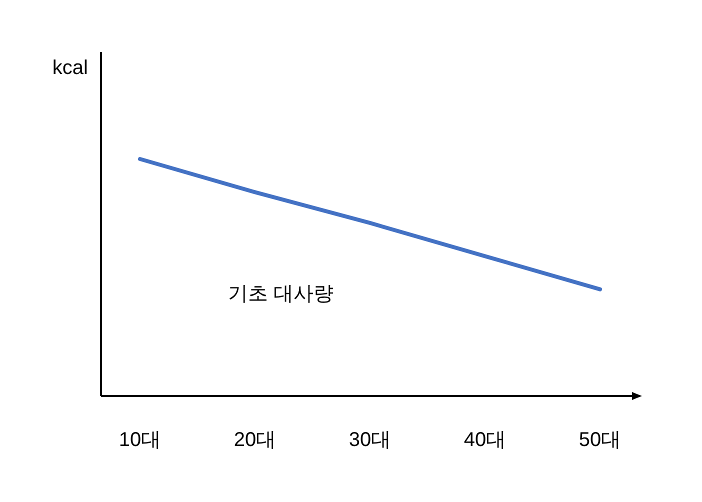 This screenshot has height=502, width=702. I want to click on x-tick-label: 20대, so click(255, 440).